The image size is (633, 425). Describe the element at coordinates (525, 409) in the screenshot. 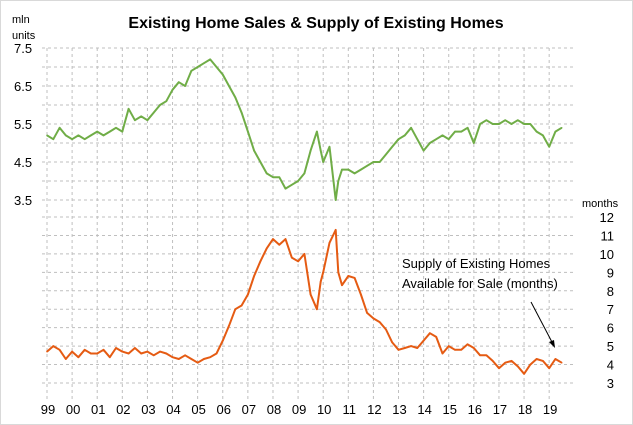

I see `x-axis-tick-label: 18` at that location.